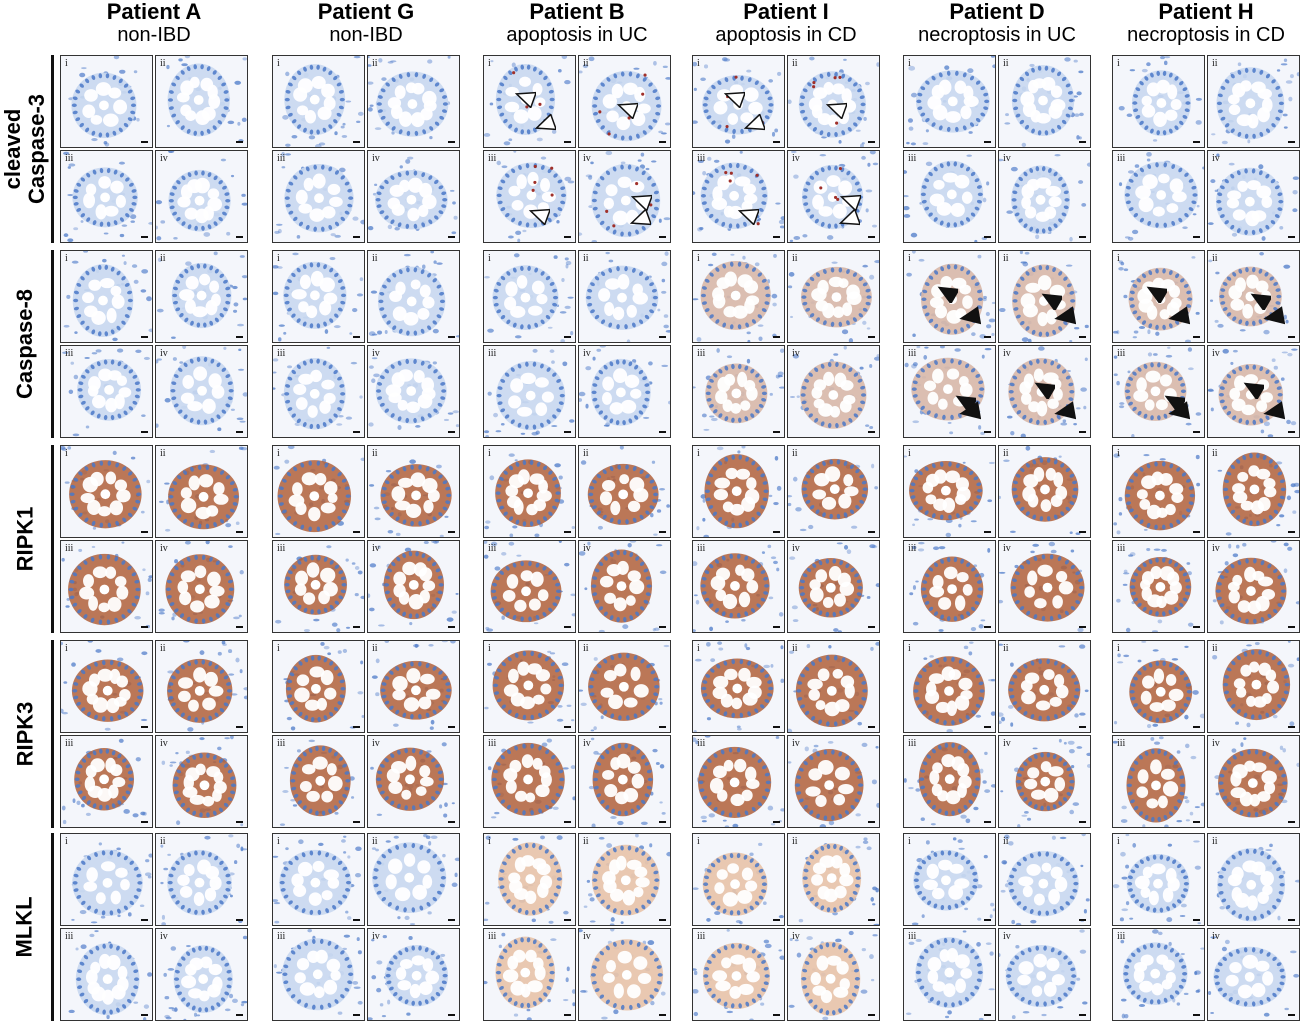 This screenshot has width=1300, height=1022. What do you see at coordinates (786, 35) in the screenshot?
I see `patient-description: apoptosis in CD` at bounding box center [786, 35].